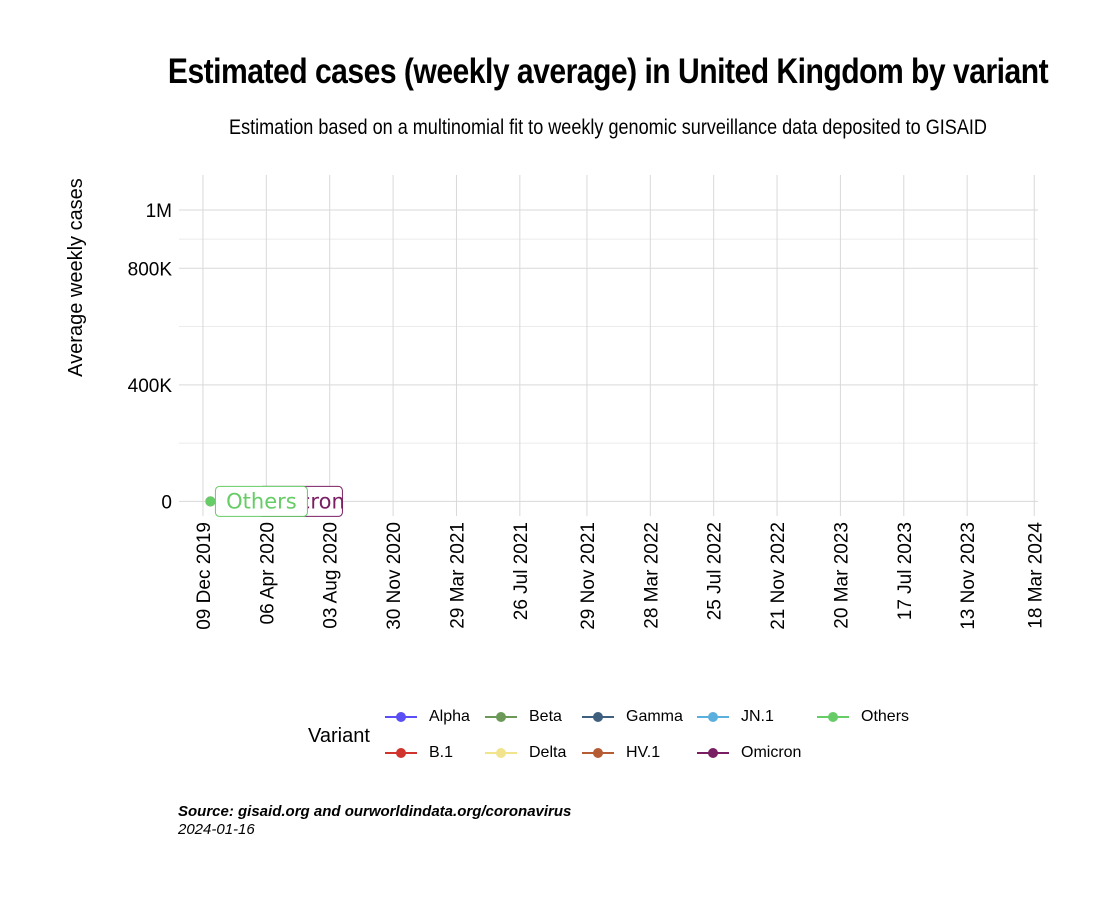  Describe the element at coordinates (778, 576) in the screenshot. I see `x-tick-label: 21 Nov 2022` at that location.